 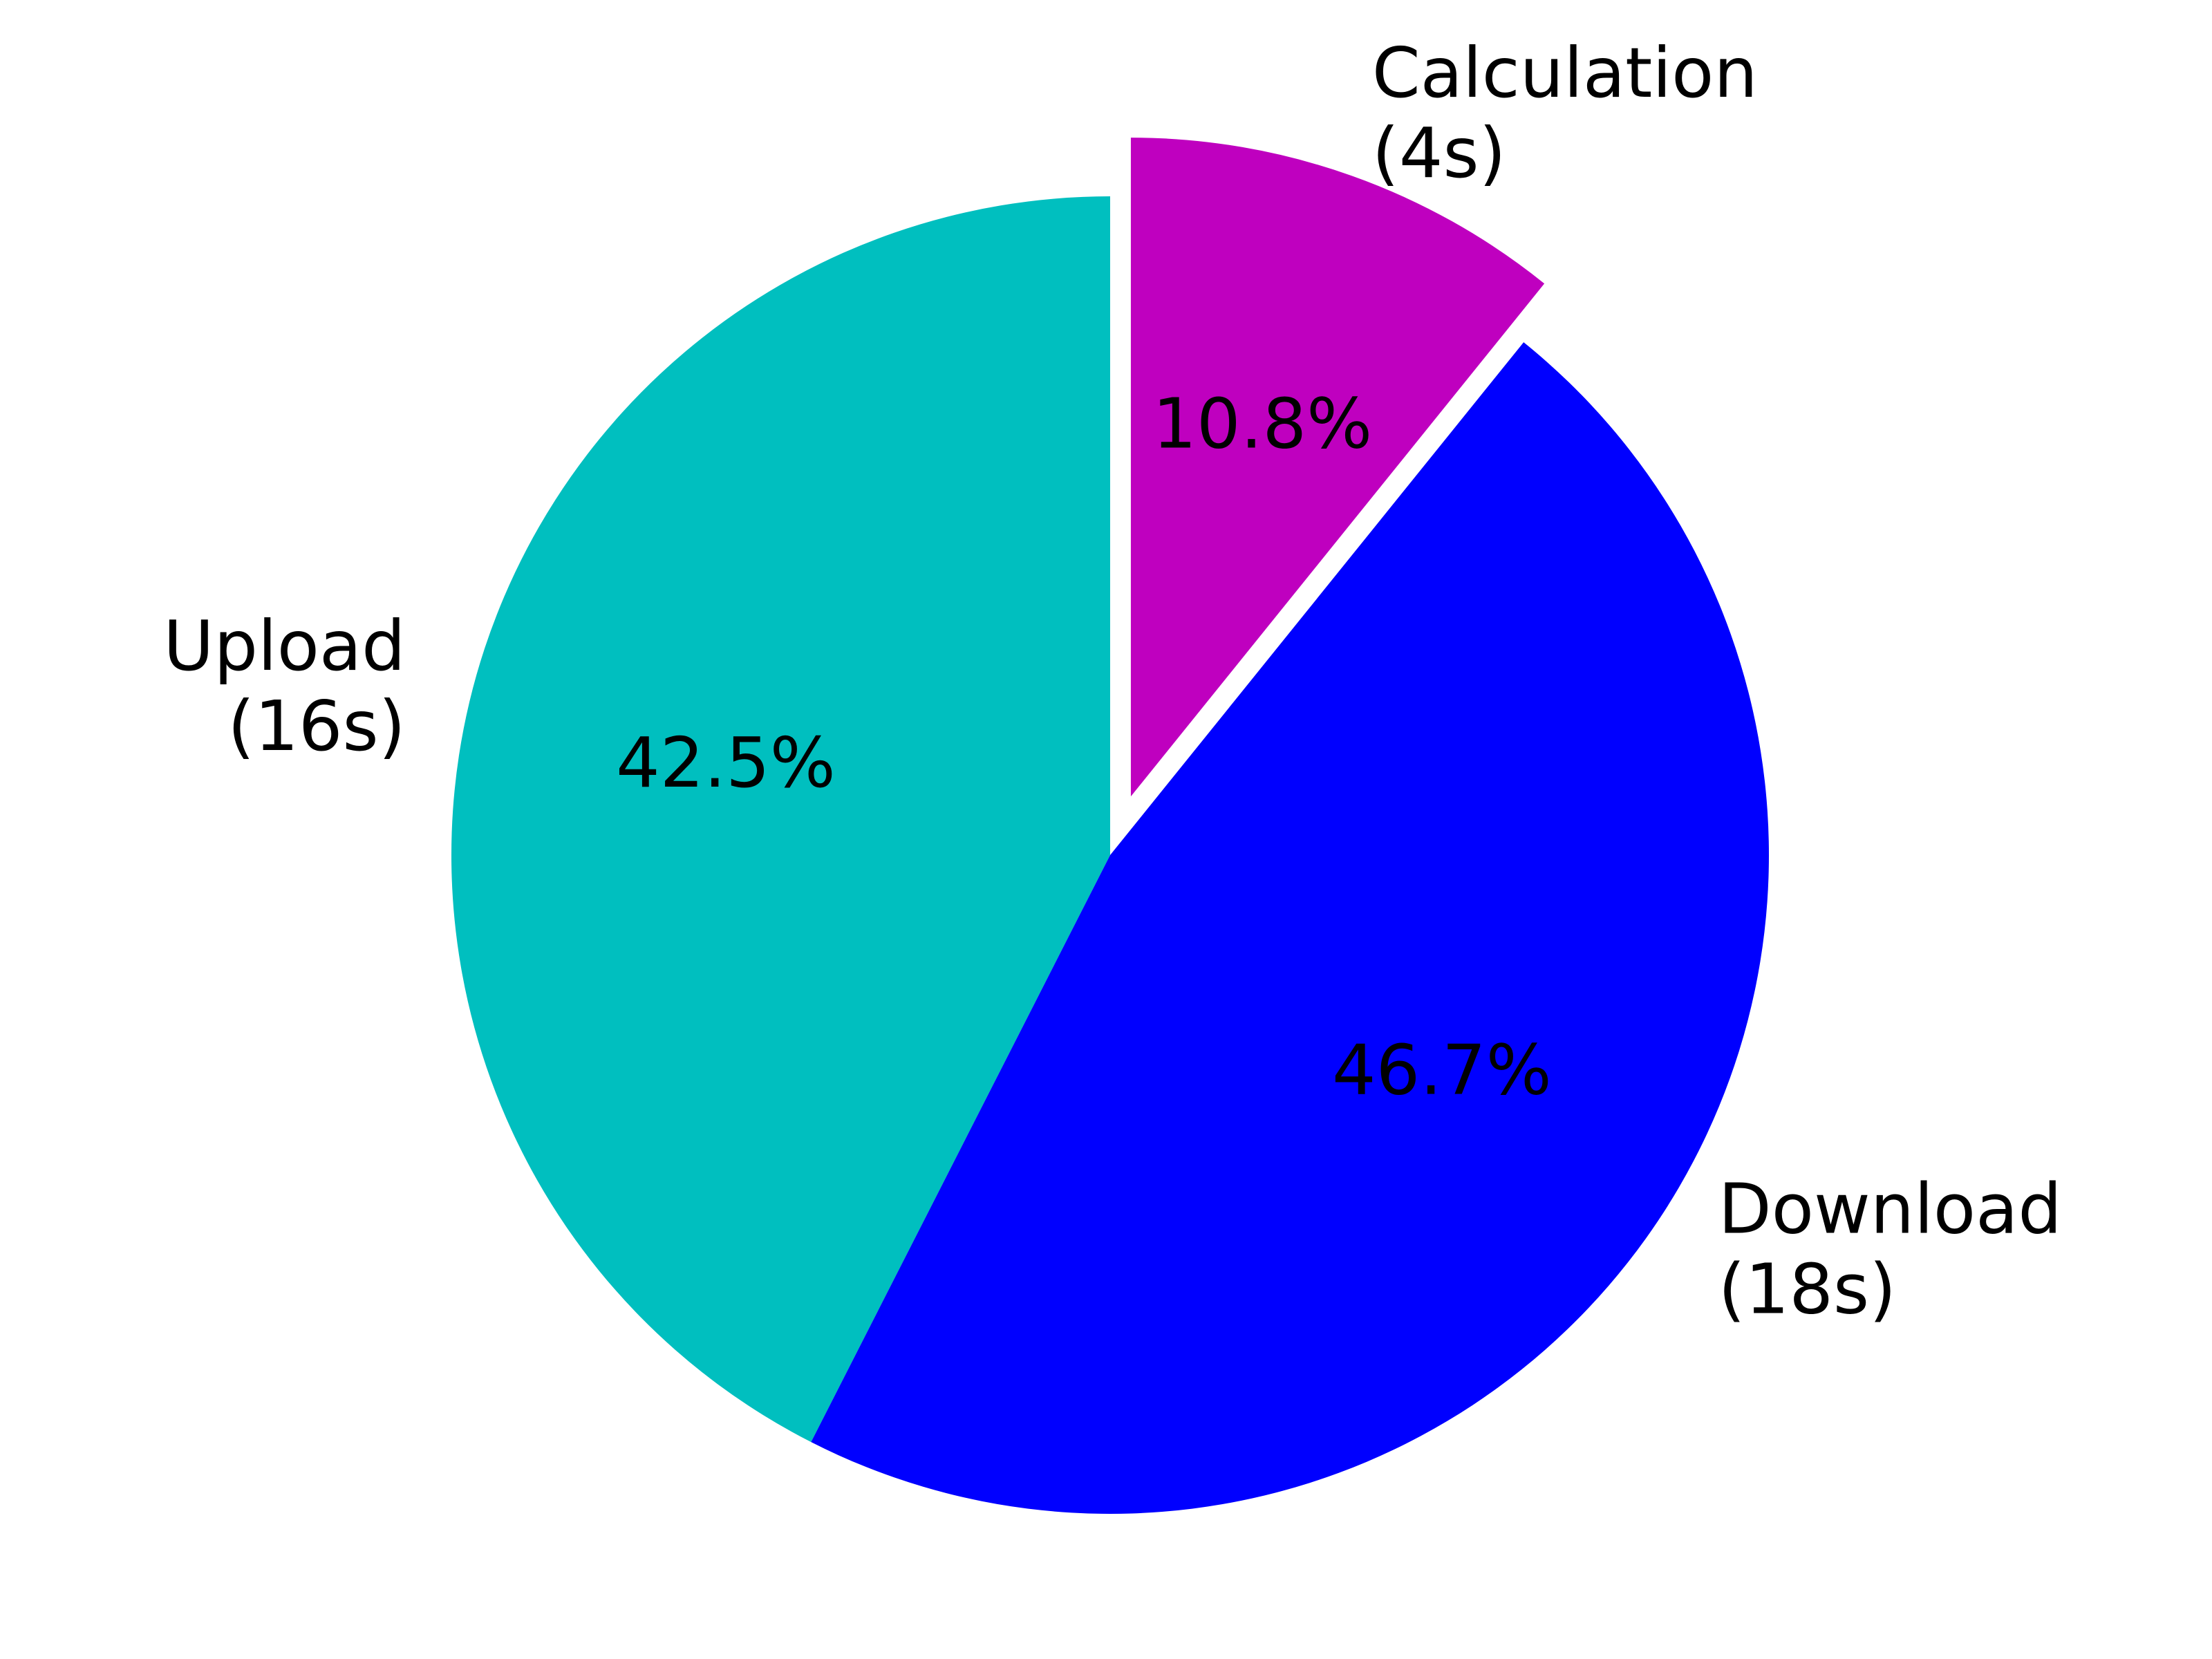 What do you see at coordinates (1890, 1209) in the screenshot?
I see `slice-label-name-download: Download` at bounding box center [1890, 1209].